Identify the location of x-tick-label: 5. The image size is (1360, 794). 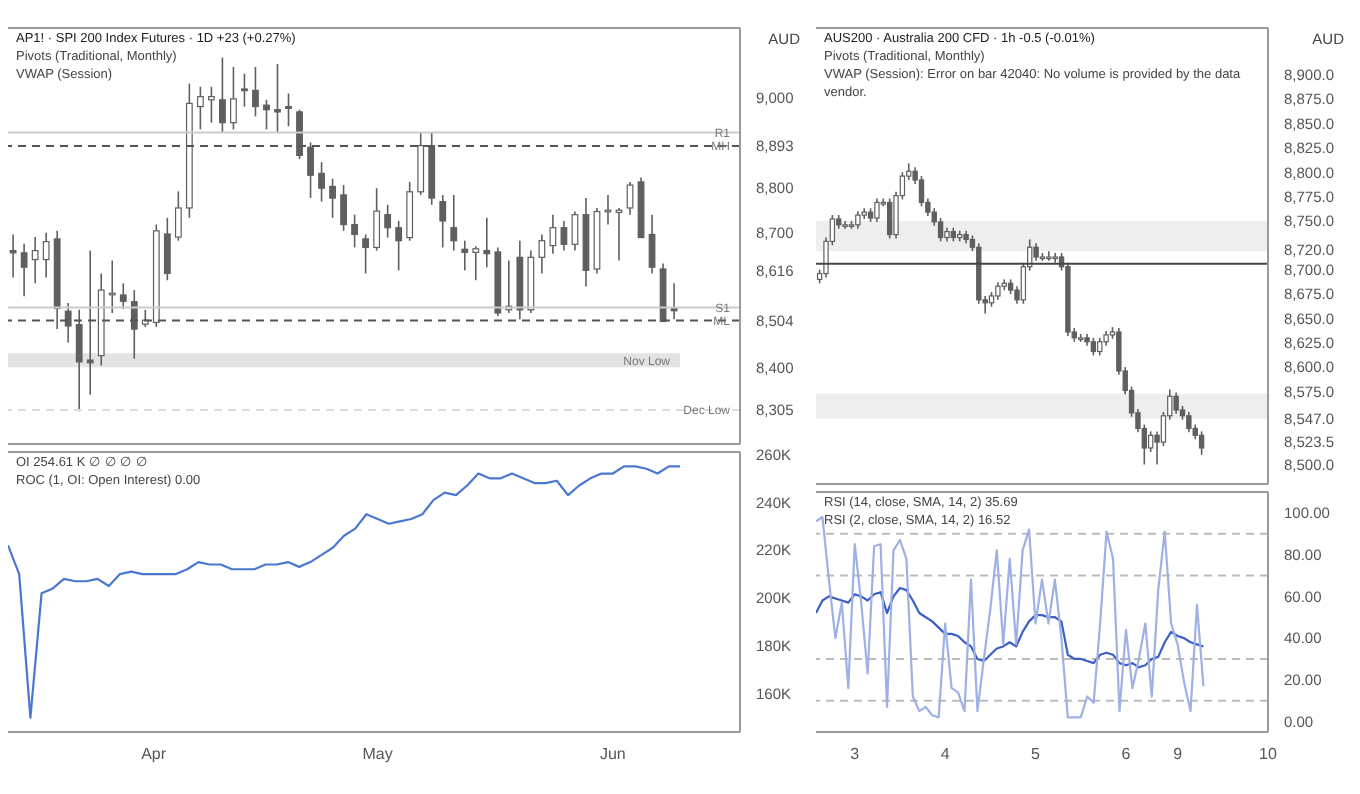
(1036, 754).